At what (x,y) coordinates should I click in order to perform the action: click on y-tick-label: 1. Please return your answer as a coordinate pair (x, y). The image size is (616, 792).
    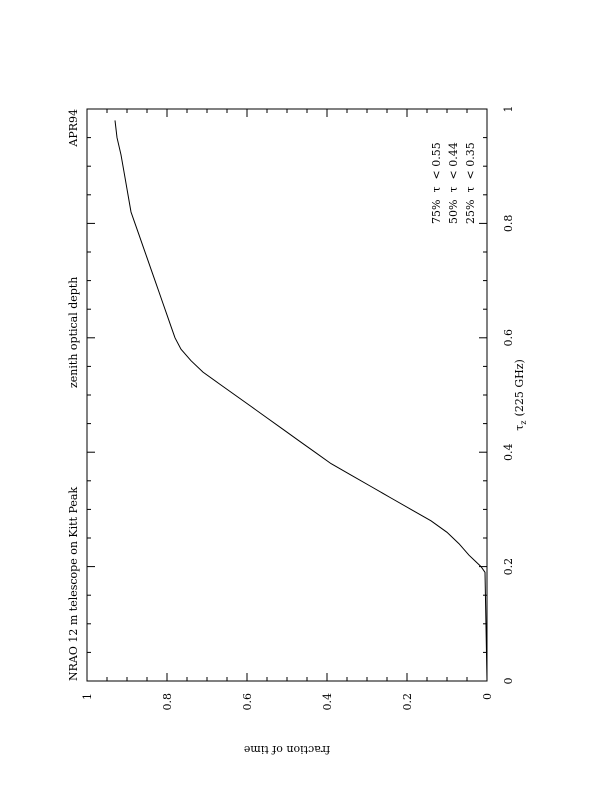
    Looking at the image, I should click on (87, 696).